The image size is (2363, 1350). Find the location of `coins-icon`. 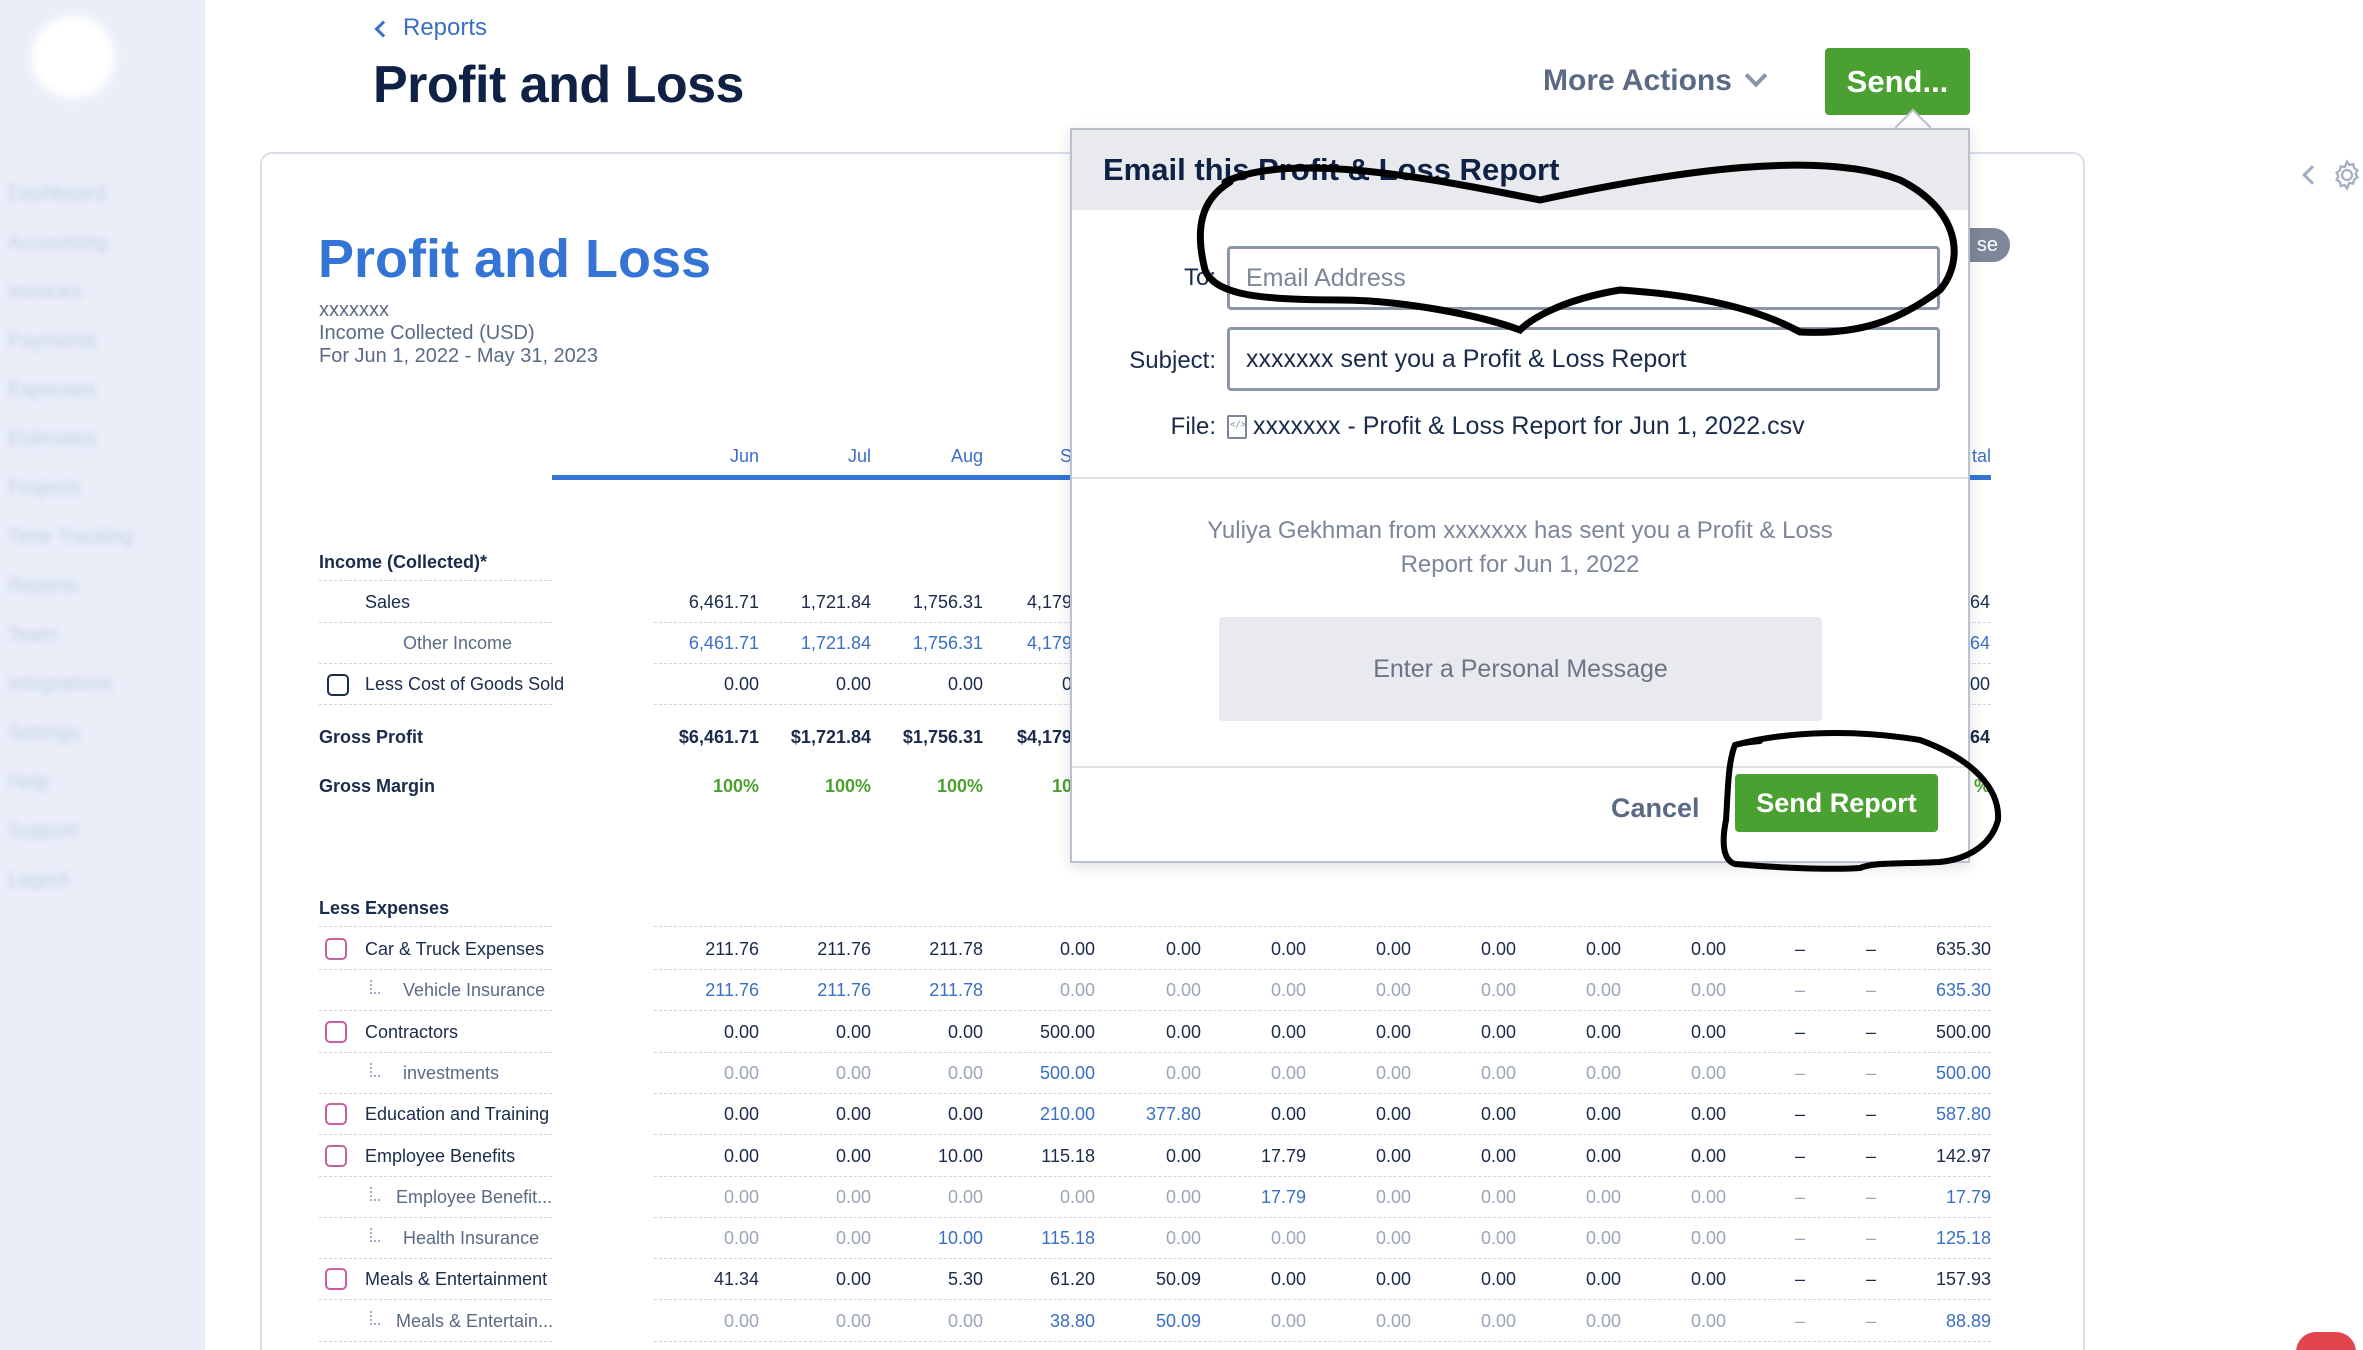

coins-icon is located at coordinates (338, 685).